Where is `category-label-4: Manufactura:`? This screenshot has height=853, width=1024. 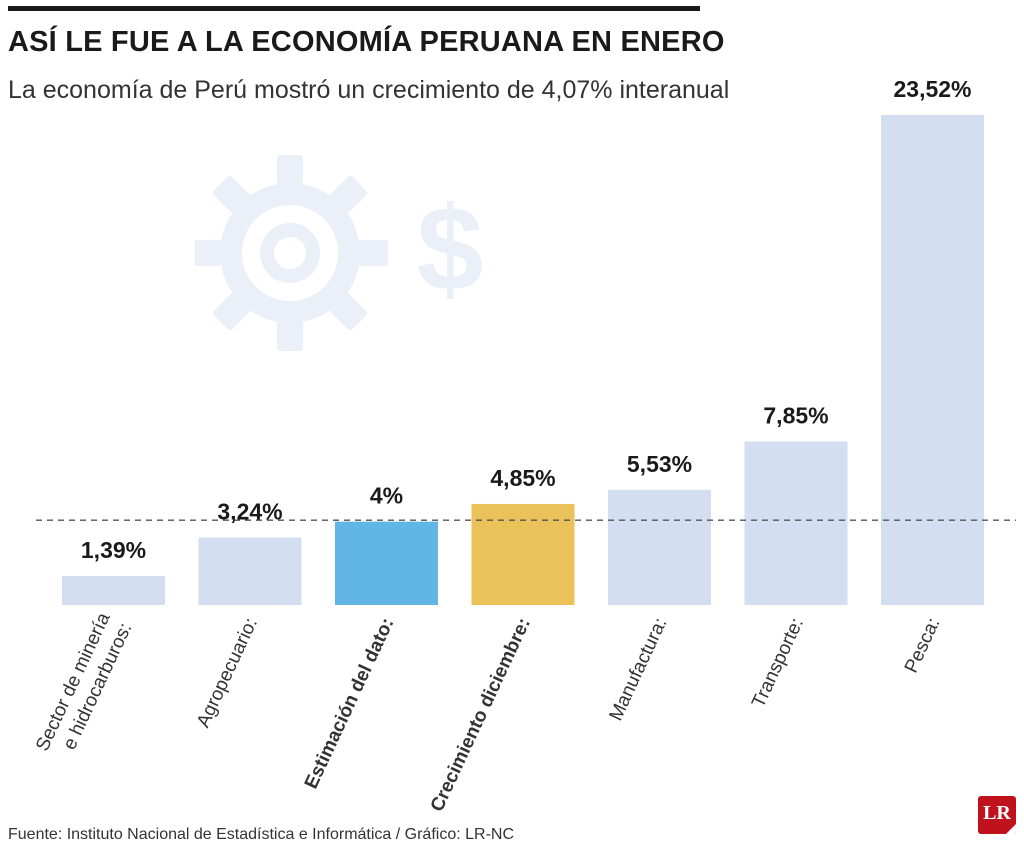
category-label-4: Manufactura: is located at coordinates (639, 669).